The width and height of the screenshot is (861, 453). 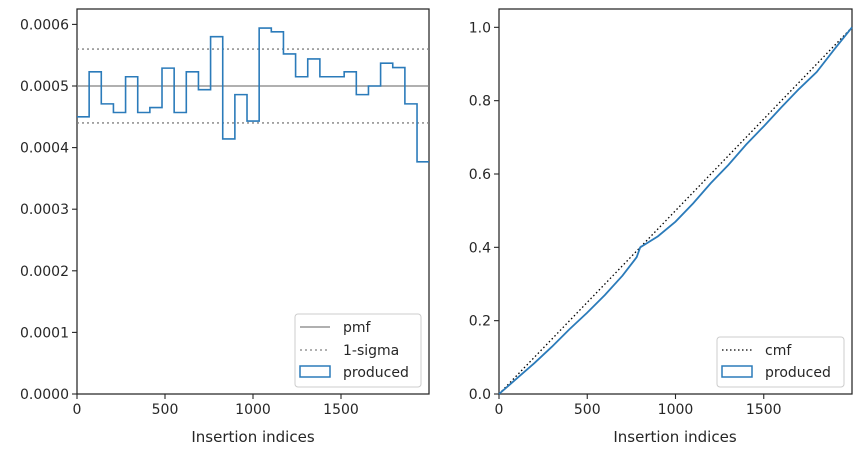 I want to click on pmf-y-tick-label: 0.0000, so click(x=44, y=395).